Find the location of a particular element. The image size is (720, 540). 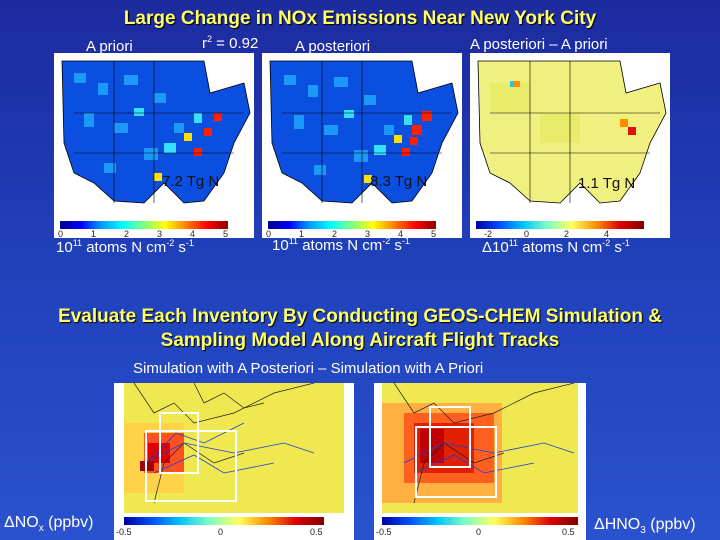

label-difference: A posteriori – A priori is located at coordinates (539, 44).